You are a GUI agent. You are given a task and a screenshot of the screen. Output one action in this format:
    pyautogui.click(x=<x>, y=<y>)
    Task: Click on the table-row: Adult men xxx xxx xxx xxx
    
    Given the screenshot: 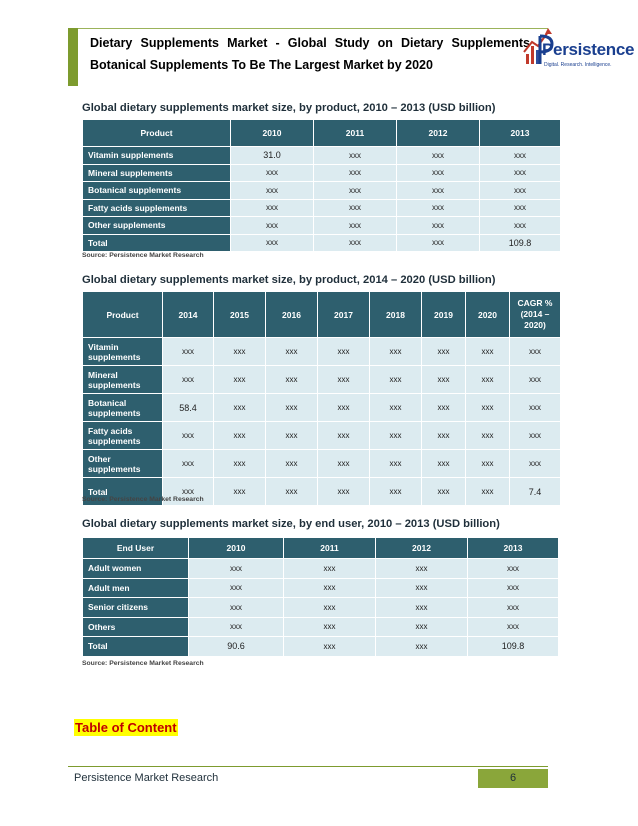 What is the action you would take?
    pyautogui.click(x=320, y=587)
    